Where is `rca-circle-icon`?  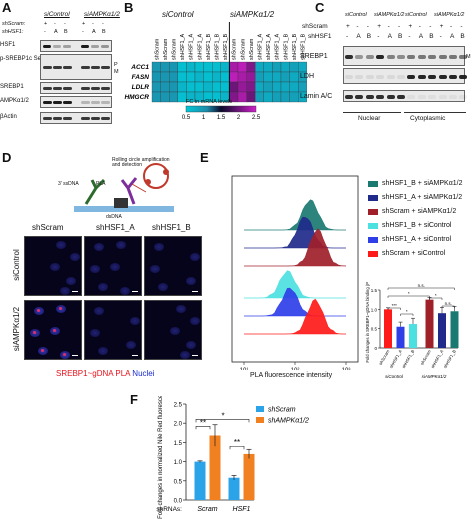
rca-circle-icon is located at coordinates (156, 176).